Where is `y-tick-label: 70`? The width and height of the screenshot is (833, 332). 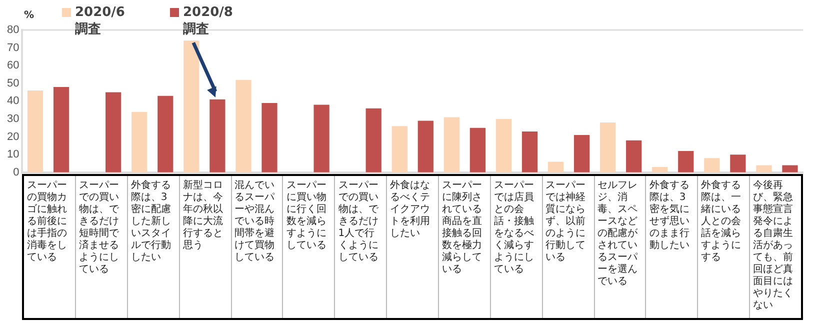 y-tick-label: 70 is located at coordinates (13, 48).